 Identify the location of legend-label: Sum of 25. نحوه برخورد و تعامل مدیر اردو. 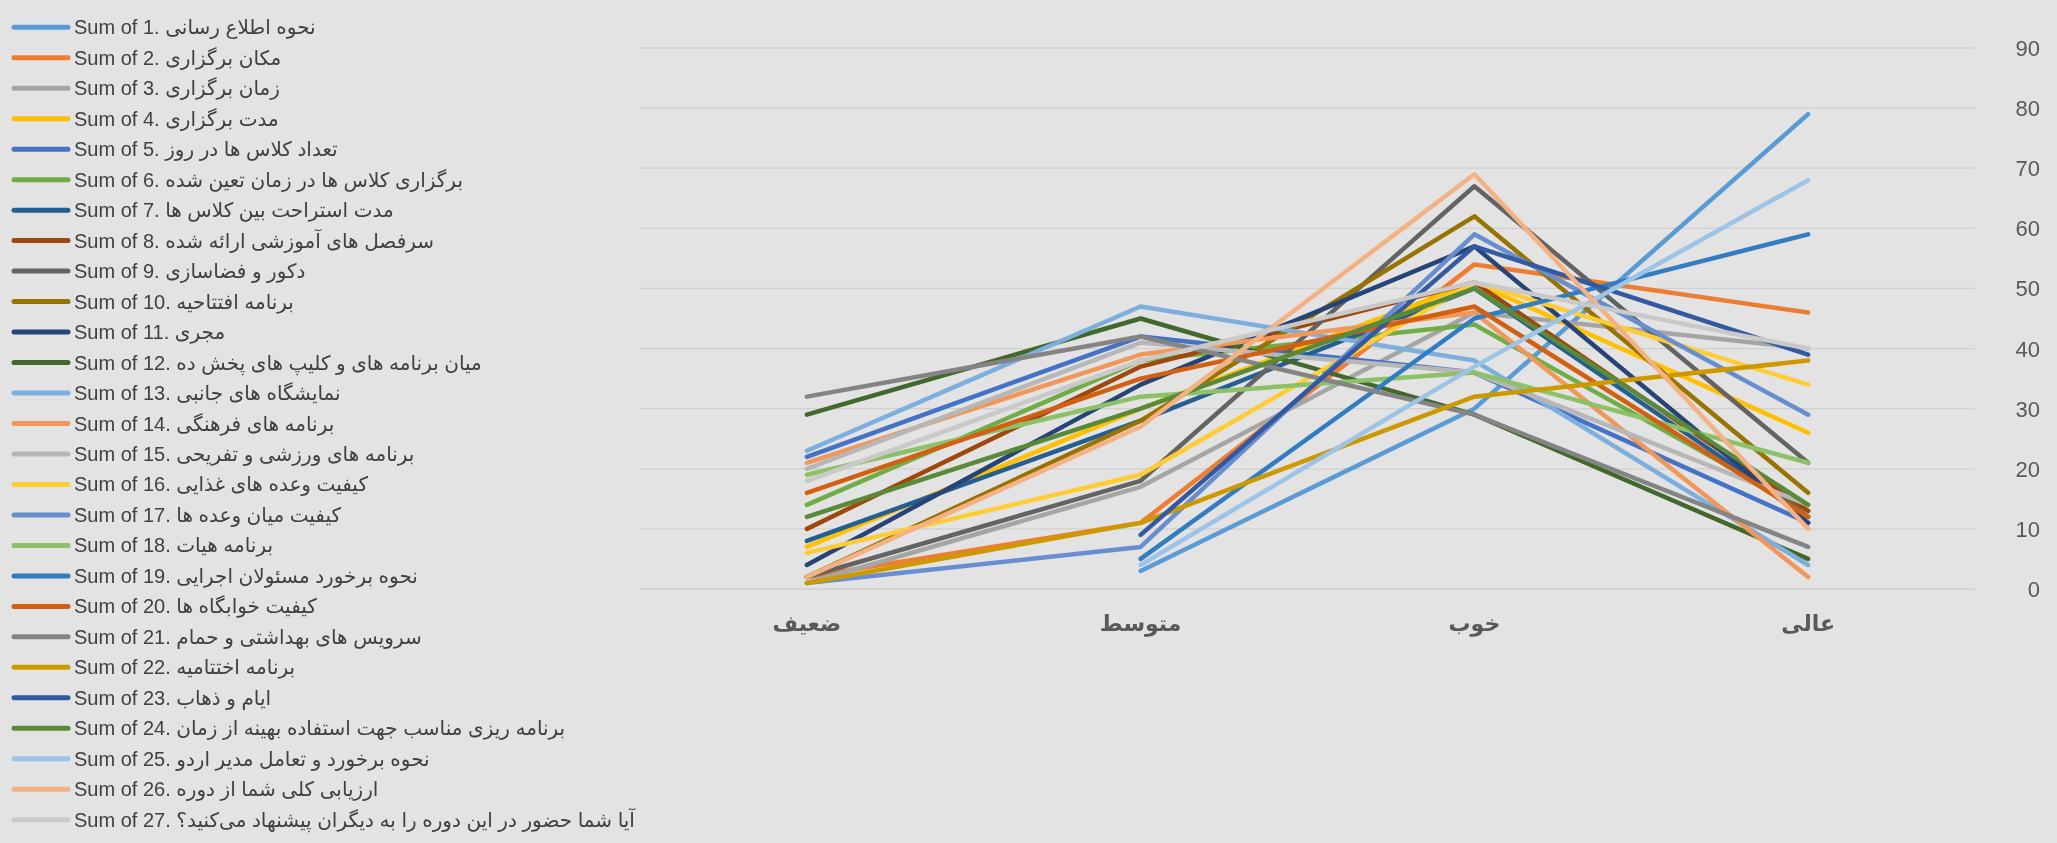
(252, 759).